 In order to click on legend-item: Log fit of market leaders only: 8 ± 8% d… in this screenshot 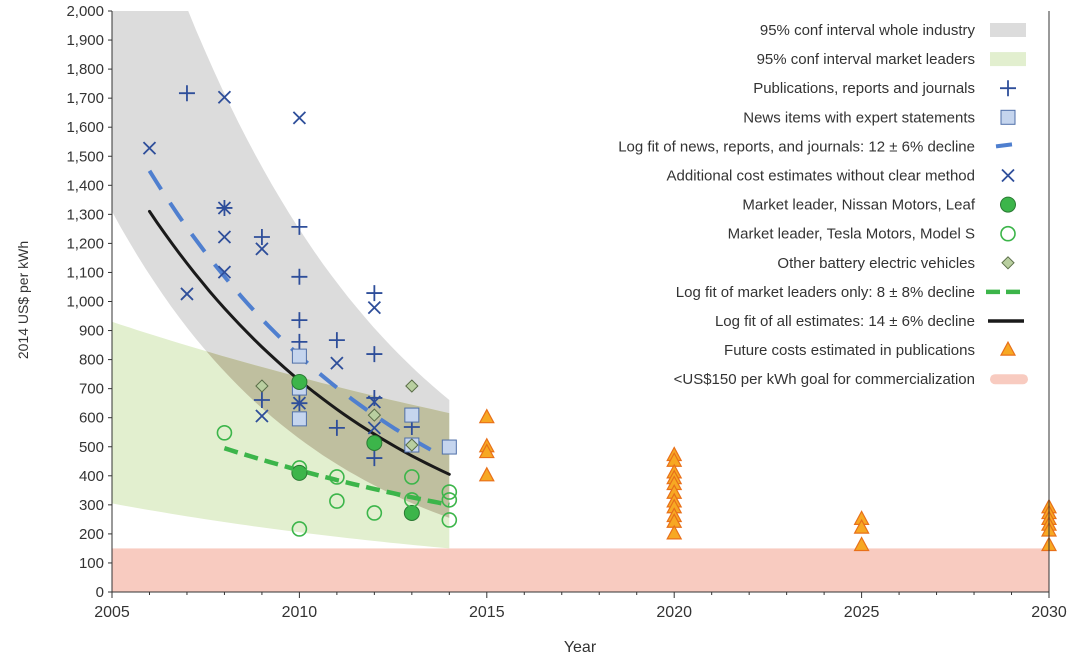, I will do `click(848, 292)`.